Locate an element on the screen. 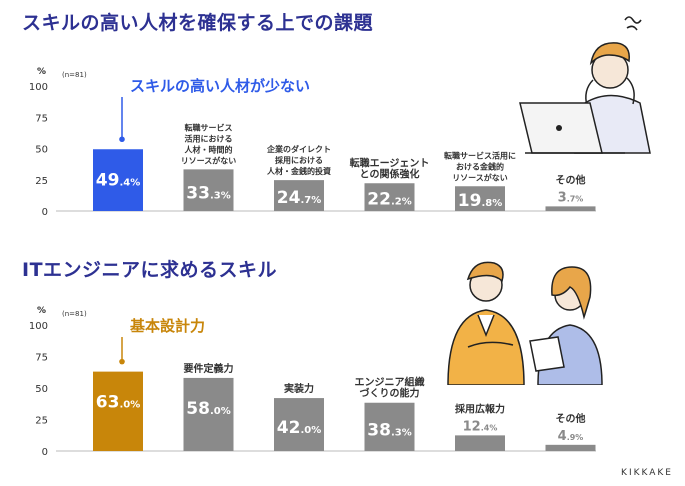 Image resolution: width=685 pixels, height=486 pixels. value-label-5: 12.4% is located at coordinates (480, 426).